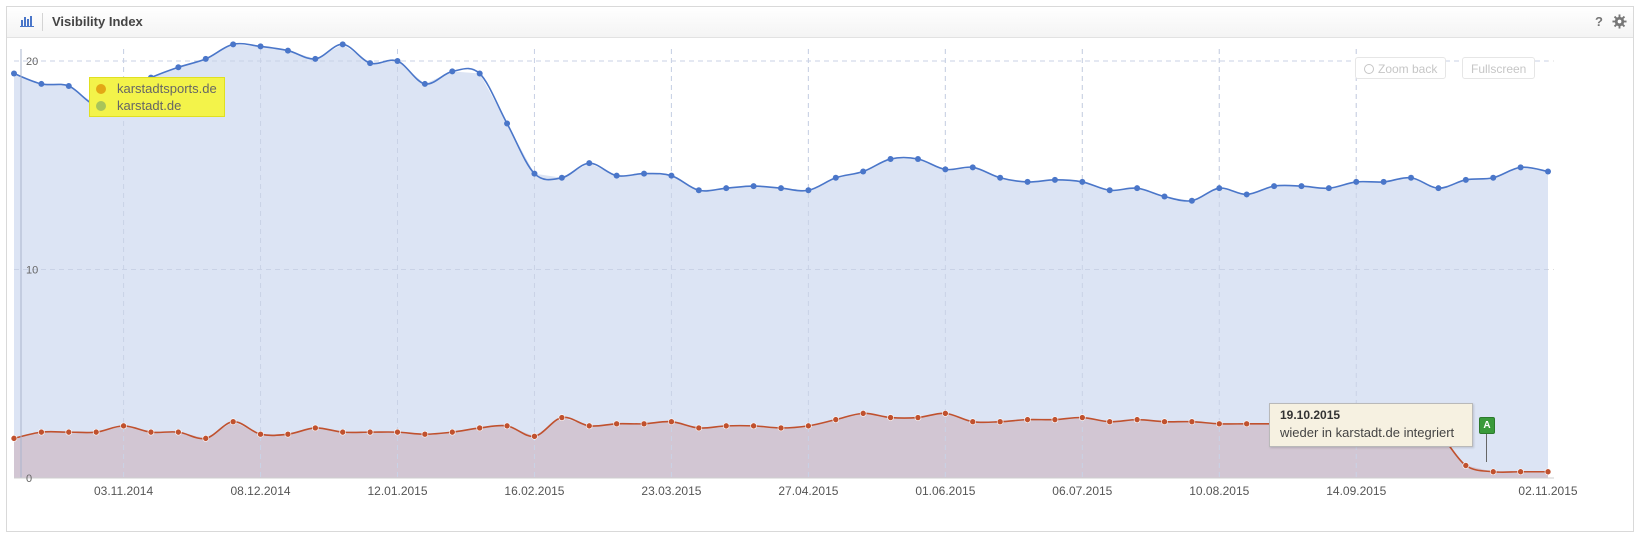 The height and width of the screenshot is (542, 1644). What do you see at coordinates (32, 62) in the screenshot?
I see `y-tick-label: 20` at bounding box center [32, 62].